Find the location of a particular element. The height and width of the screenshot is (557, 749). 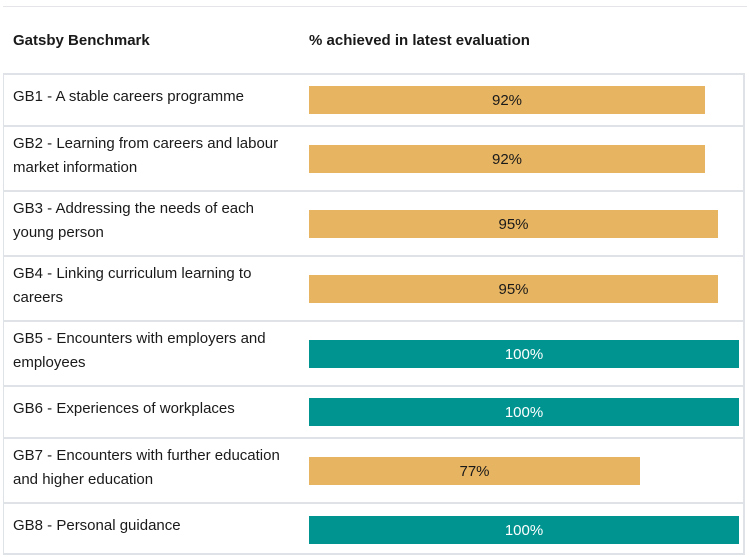

bar-mark: 77% is located at coordinates (474, 471).